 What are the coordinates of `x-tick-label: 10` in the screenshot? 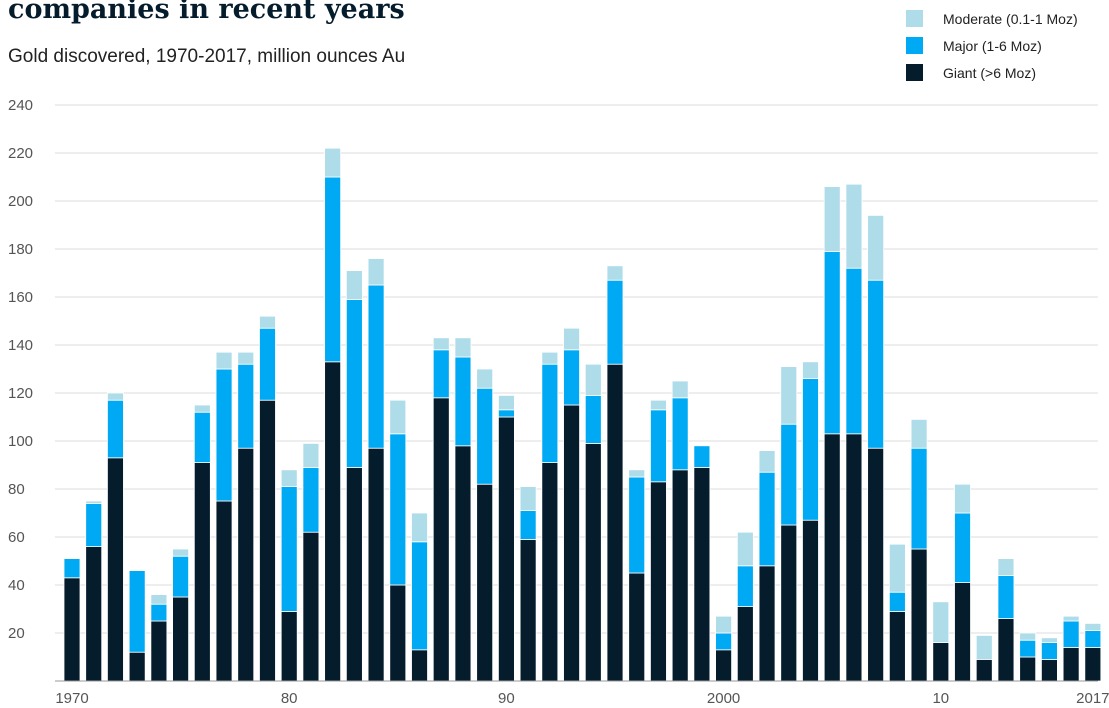 It's located at (940, 698).